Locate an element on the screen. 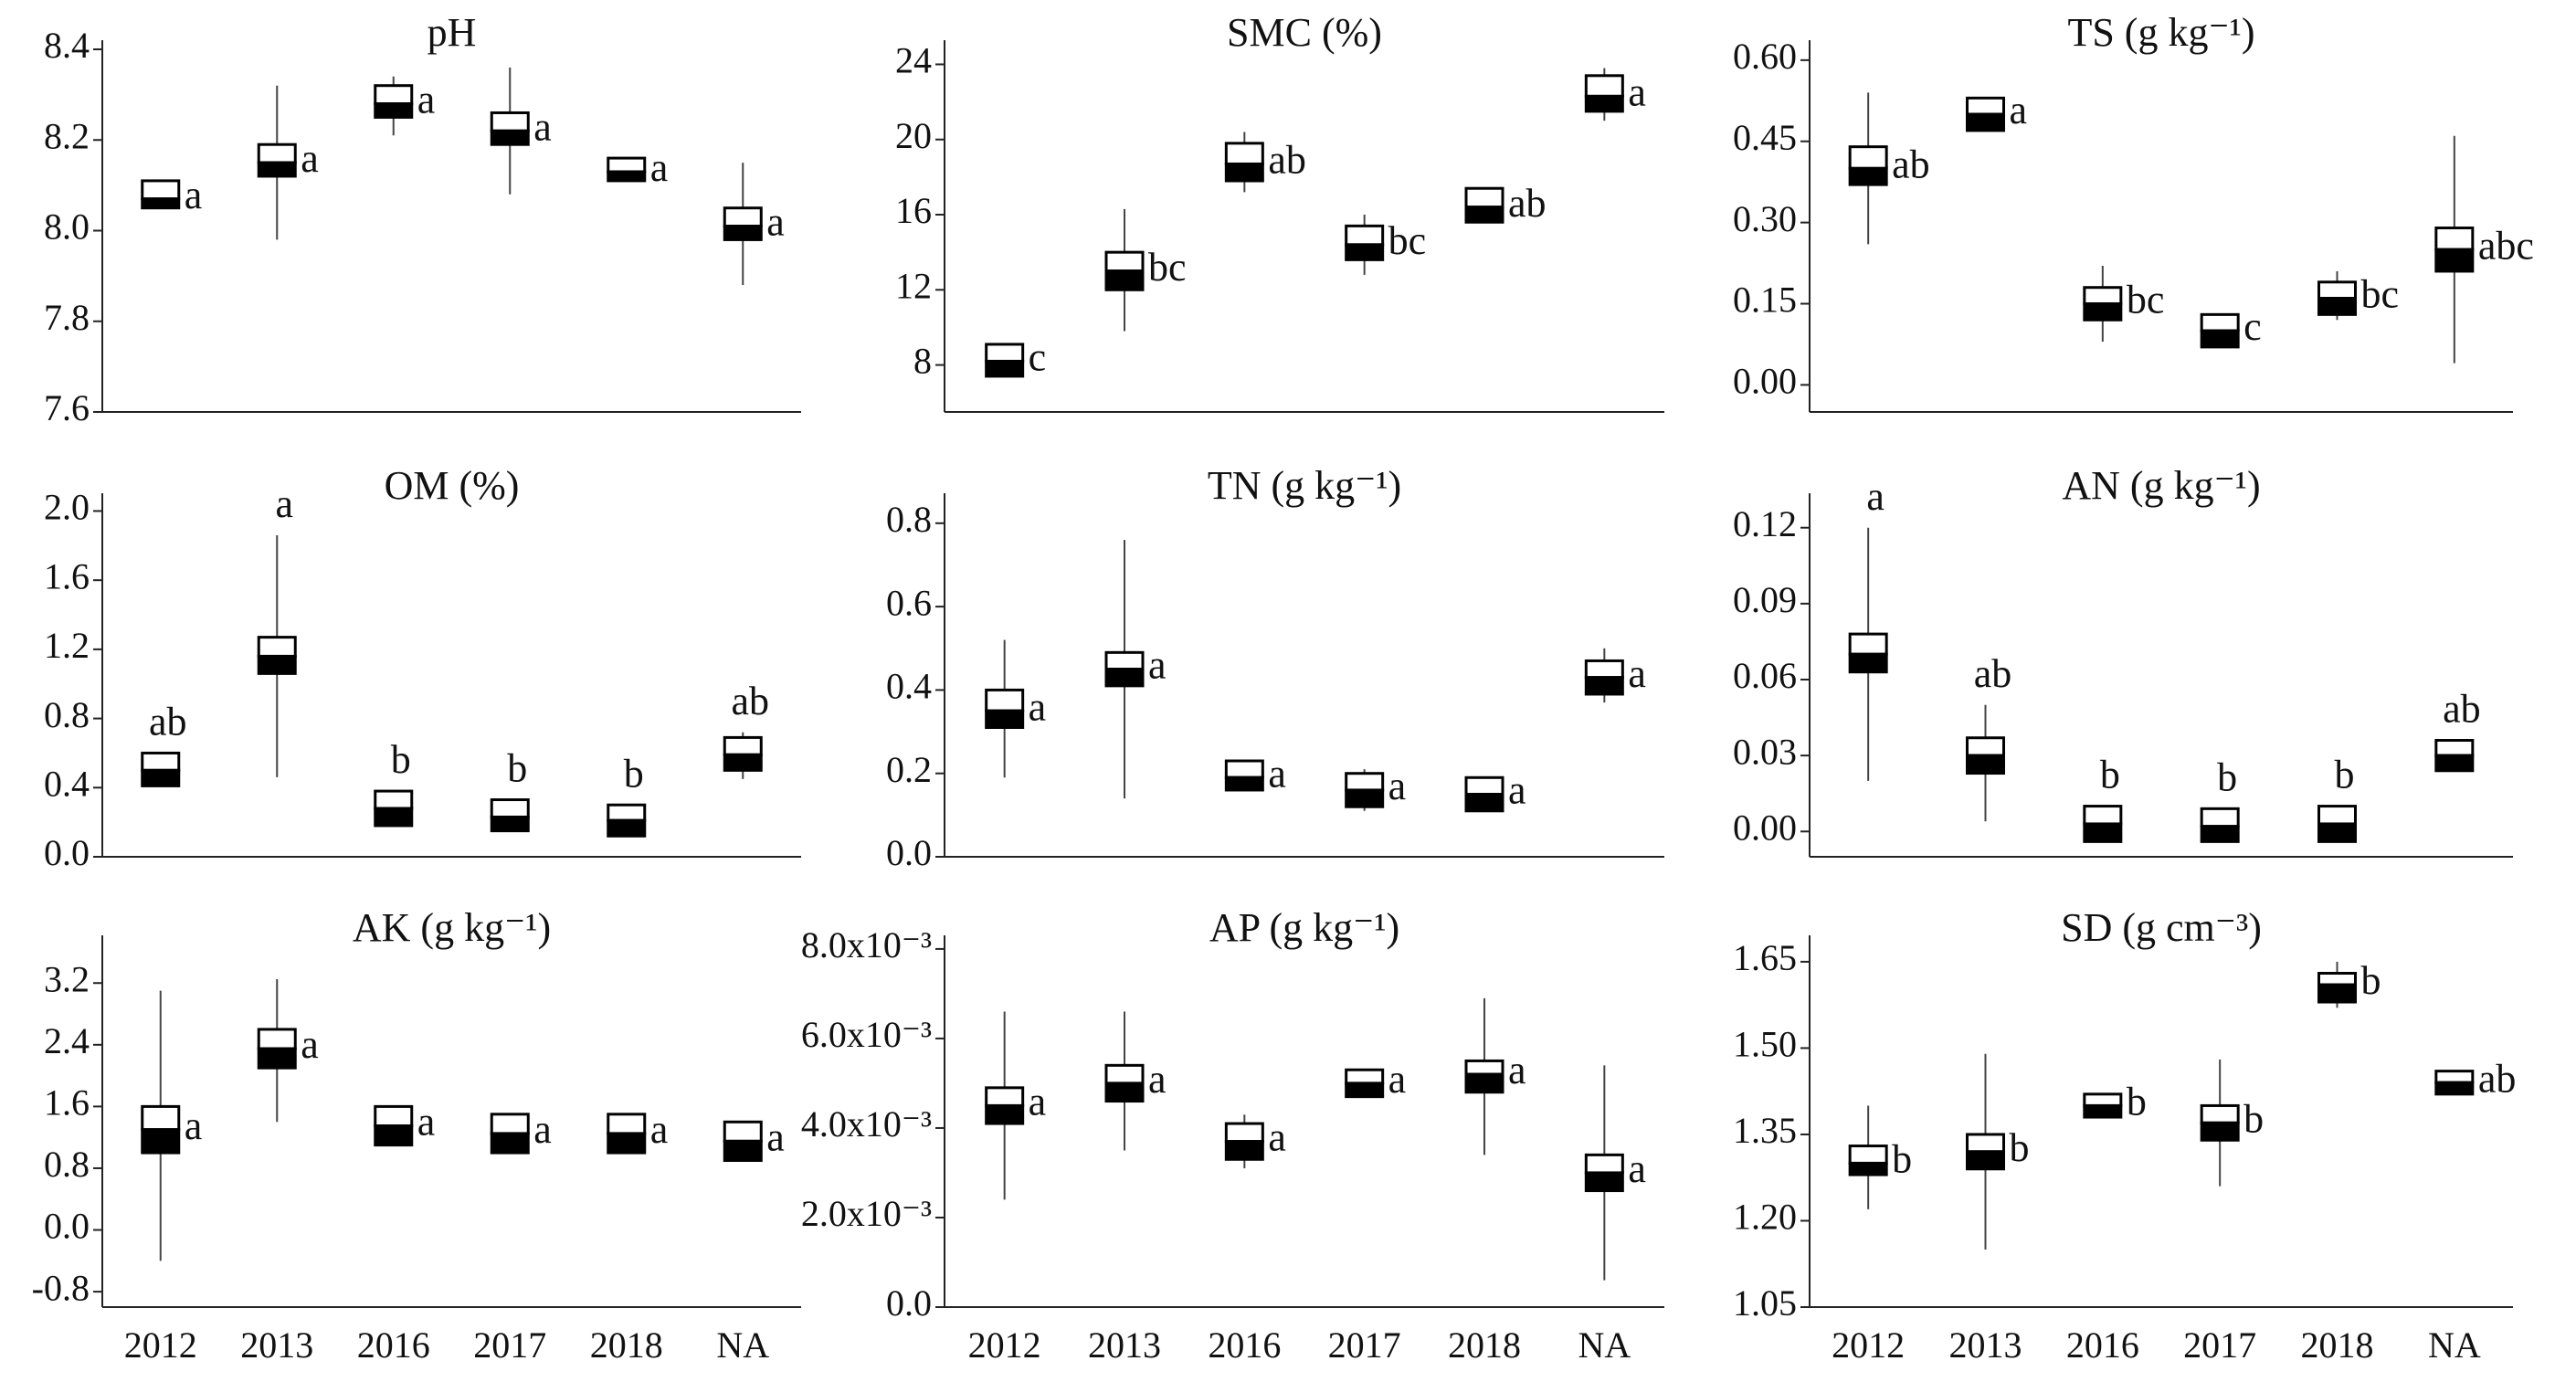 Image resolution: width=2576 pixels, height=1382 pixels. y-tick-label: 1.05 is located at coordinates (1765, 1303).